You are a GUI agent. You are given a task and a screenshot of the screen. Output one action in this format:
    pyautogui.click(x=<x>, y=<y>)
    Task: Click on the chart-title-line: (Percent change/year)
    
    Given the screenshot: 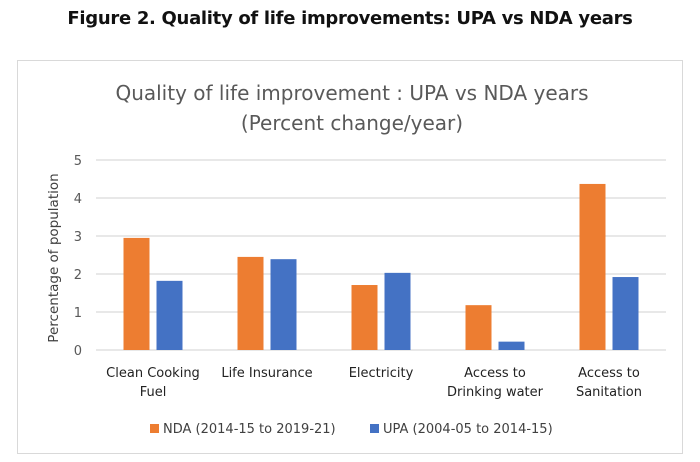 What is the action you would take?
    pyautogui.click(x=352, y=123)
    